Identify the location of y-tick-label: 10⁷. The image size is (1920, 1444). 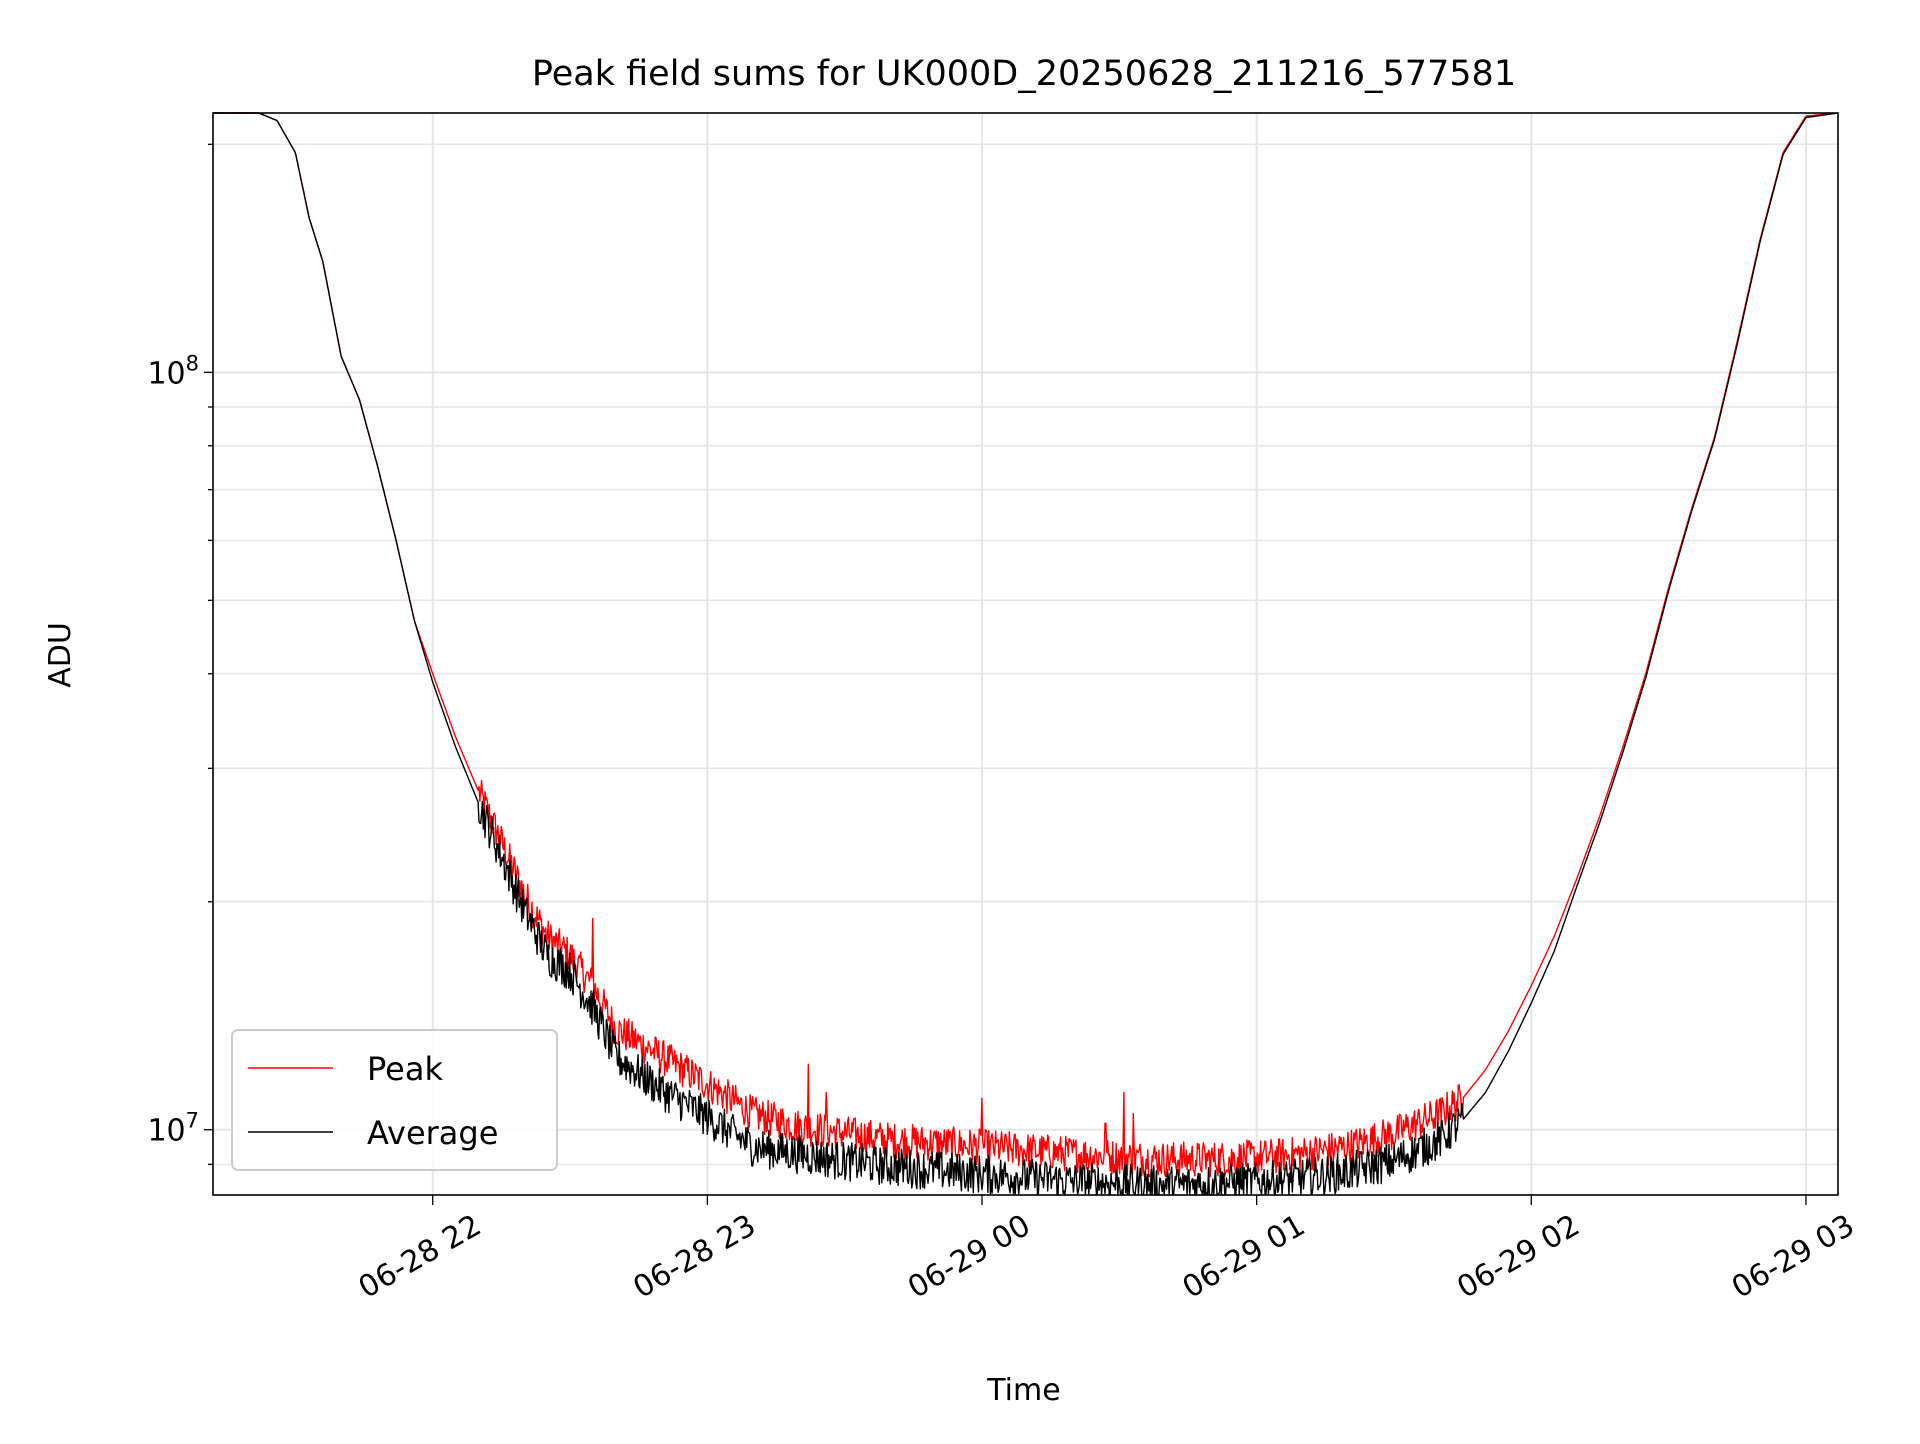
(173, 1129).